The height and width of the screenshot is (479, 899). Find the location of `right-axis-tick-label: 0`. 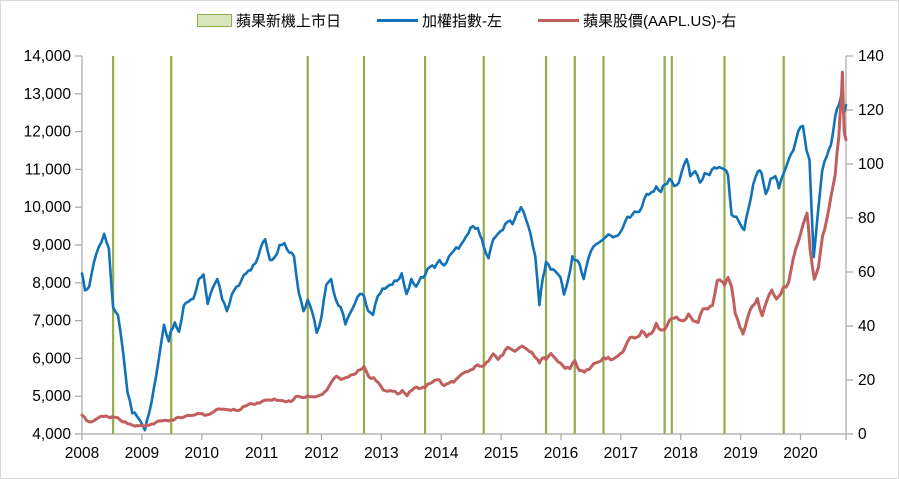

right-axis-tick-label: 0 is located at coordinates (862, 434).